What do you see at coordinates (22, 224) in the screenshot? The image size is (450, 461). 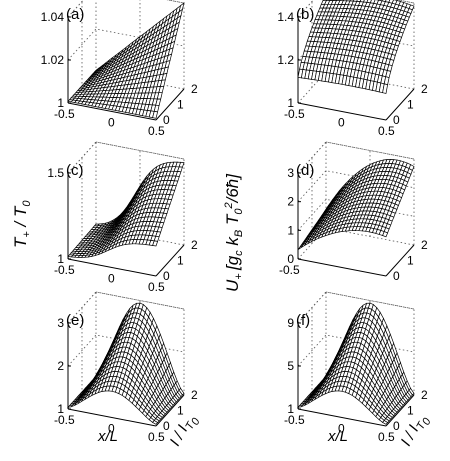 I see `left-z-label: T+ / T0` at bounding box center [22, 224].